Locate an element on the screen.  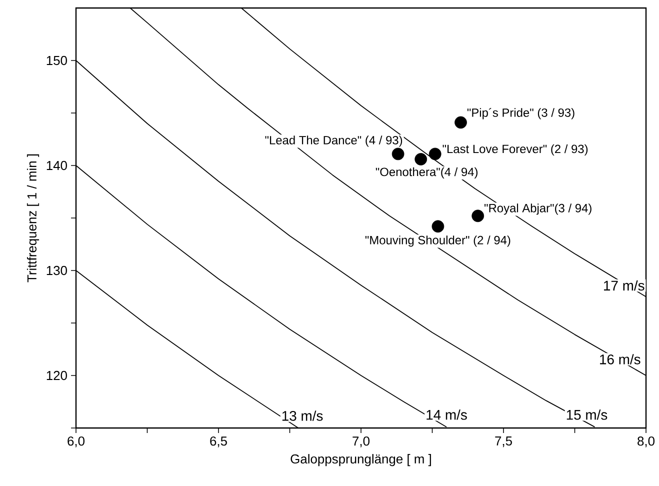
x-tick-label: 7,0 is located at coordinates (361, 442).